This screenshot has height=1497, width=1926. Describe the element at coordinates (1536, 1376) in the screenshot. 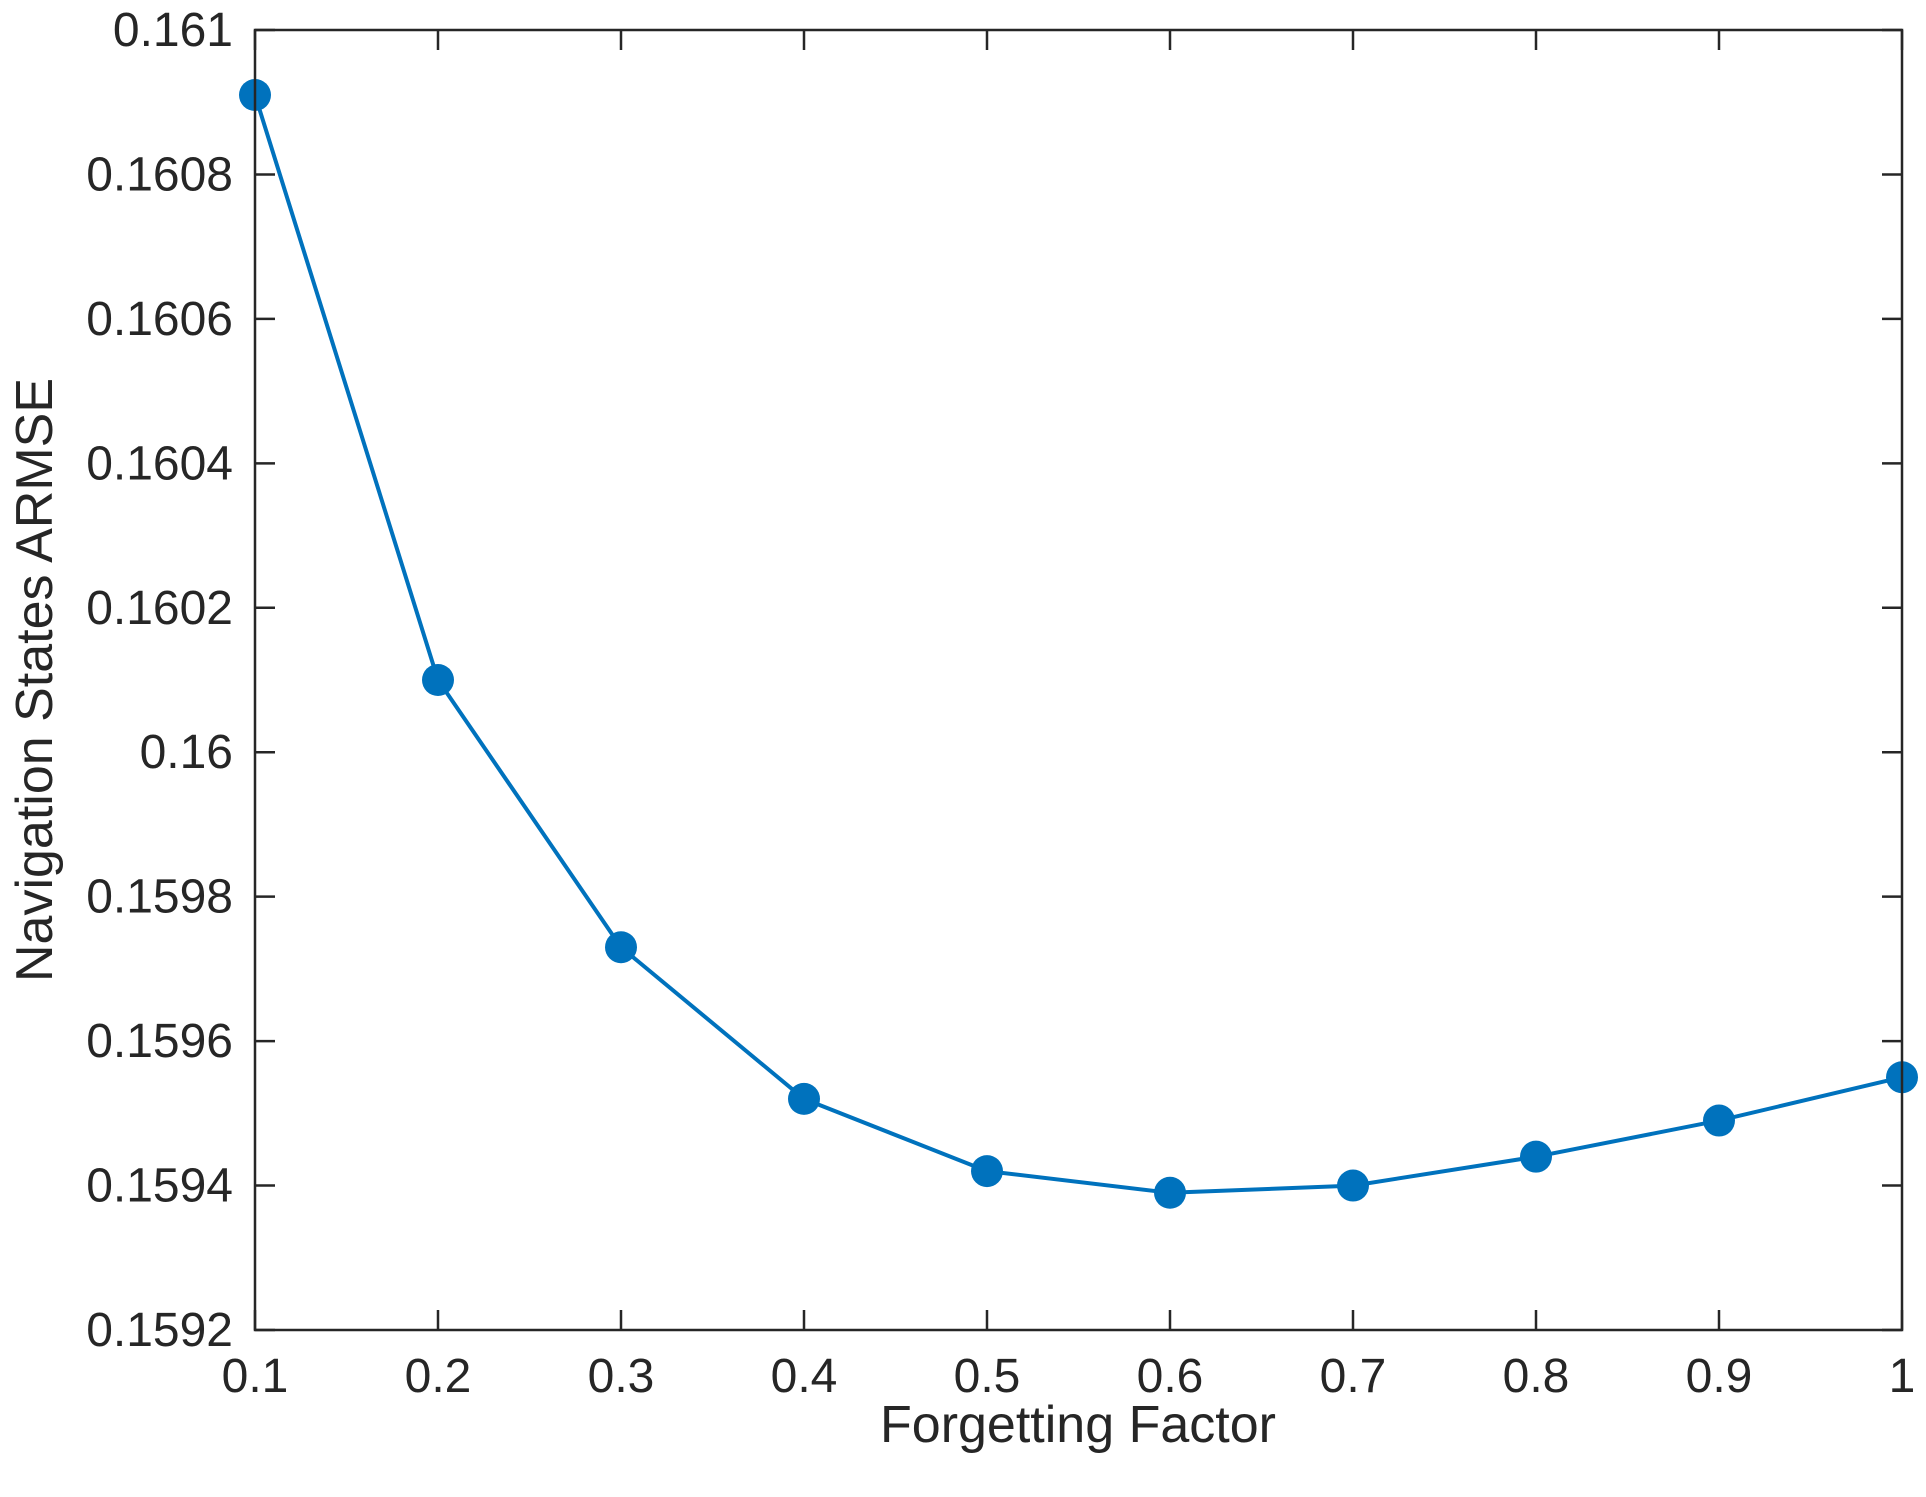

I see `x-tick-label: 0.8` at that location.